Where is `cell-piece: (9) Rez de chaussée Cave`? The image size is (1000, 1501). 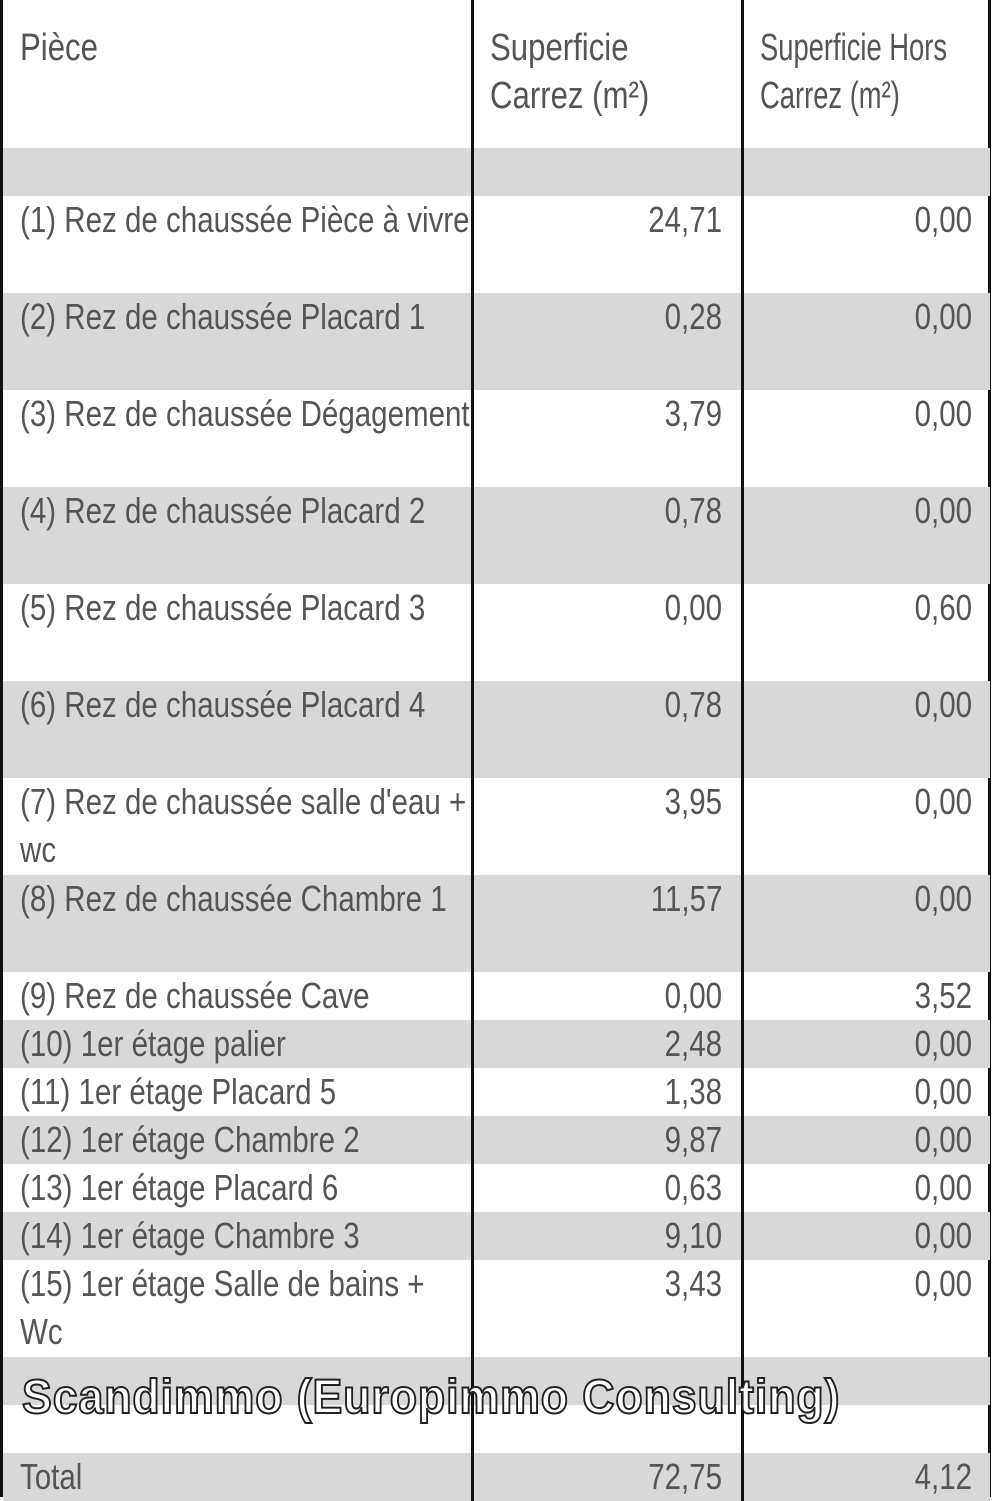 cell-piece: (9) Rez de chaussée Cave is located at coordinates (238, 996).